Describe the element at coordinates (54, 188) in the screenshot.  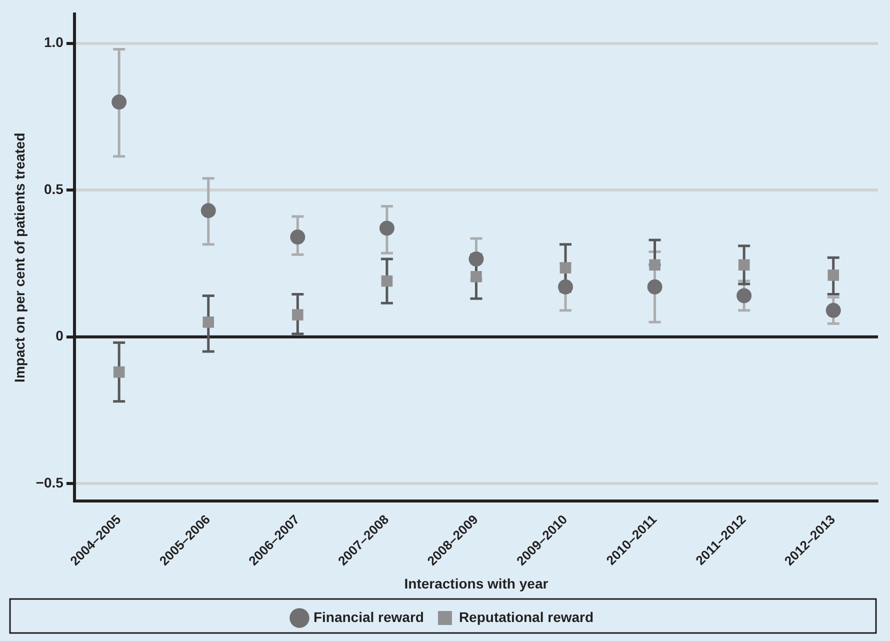
I see `y-tick-label: 0.5` at that location.